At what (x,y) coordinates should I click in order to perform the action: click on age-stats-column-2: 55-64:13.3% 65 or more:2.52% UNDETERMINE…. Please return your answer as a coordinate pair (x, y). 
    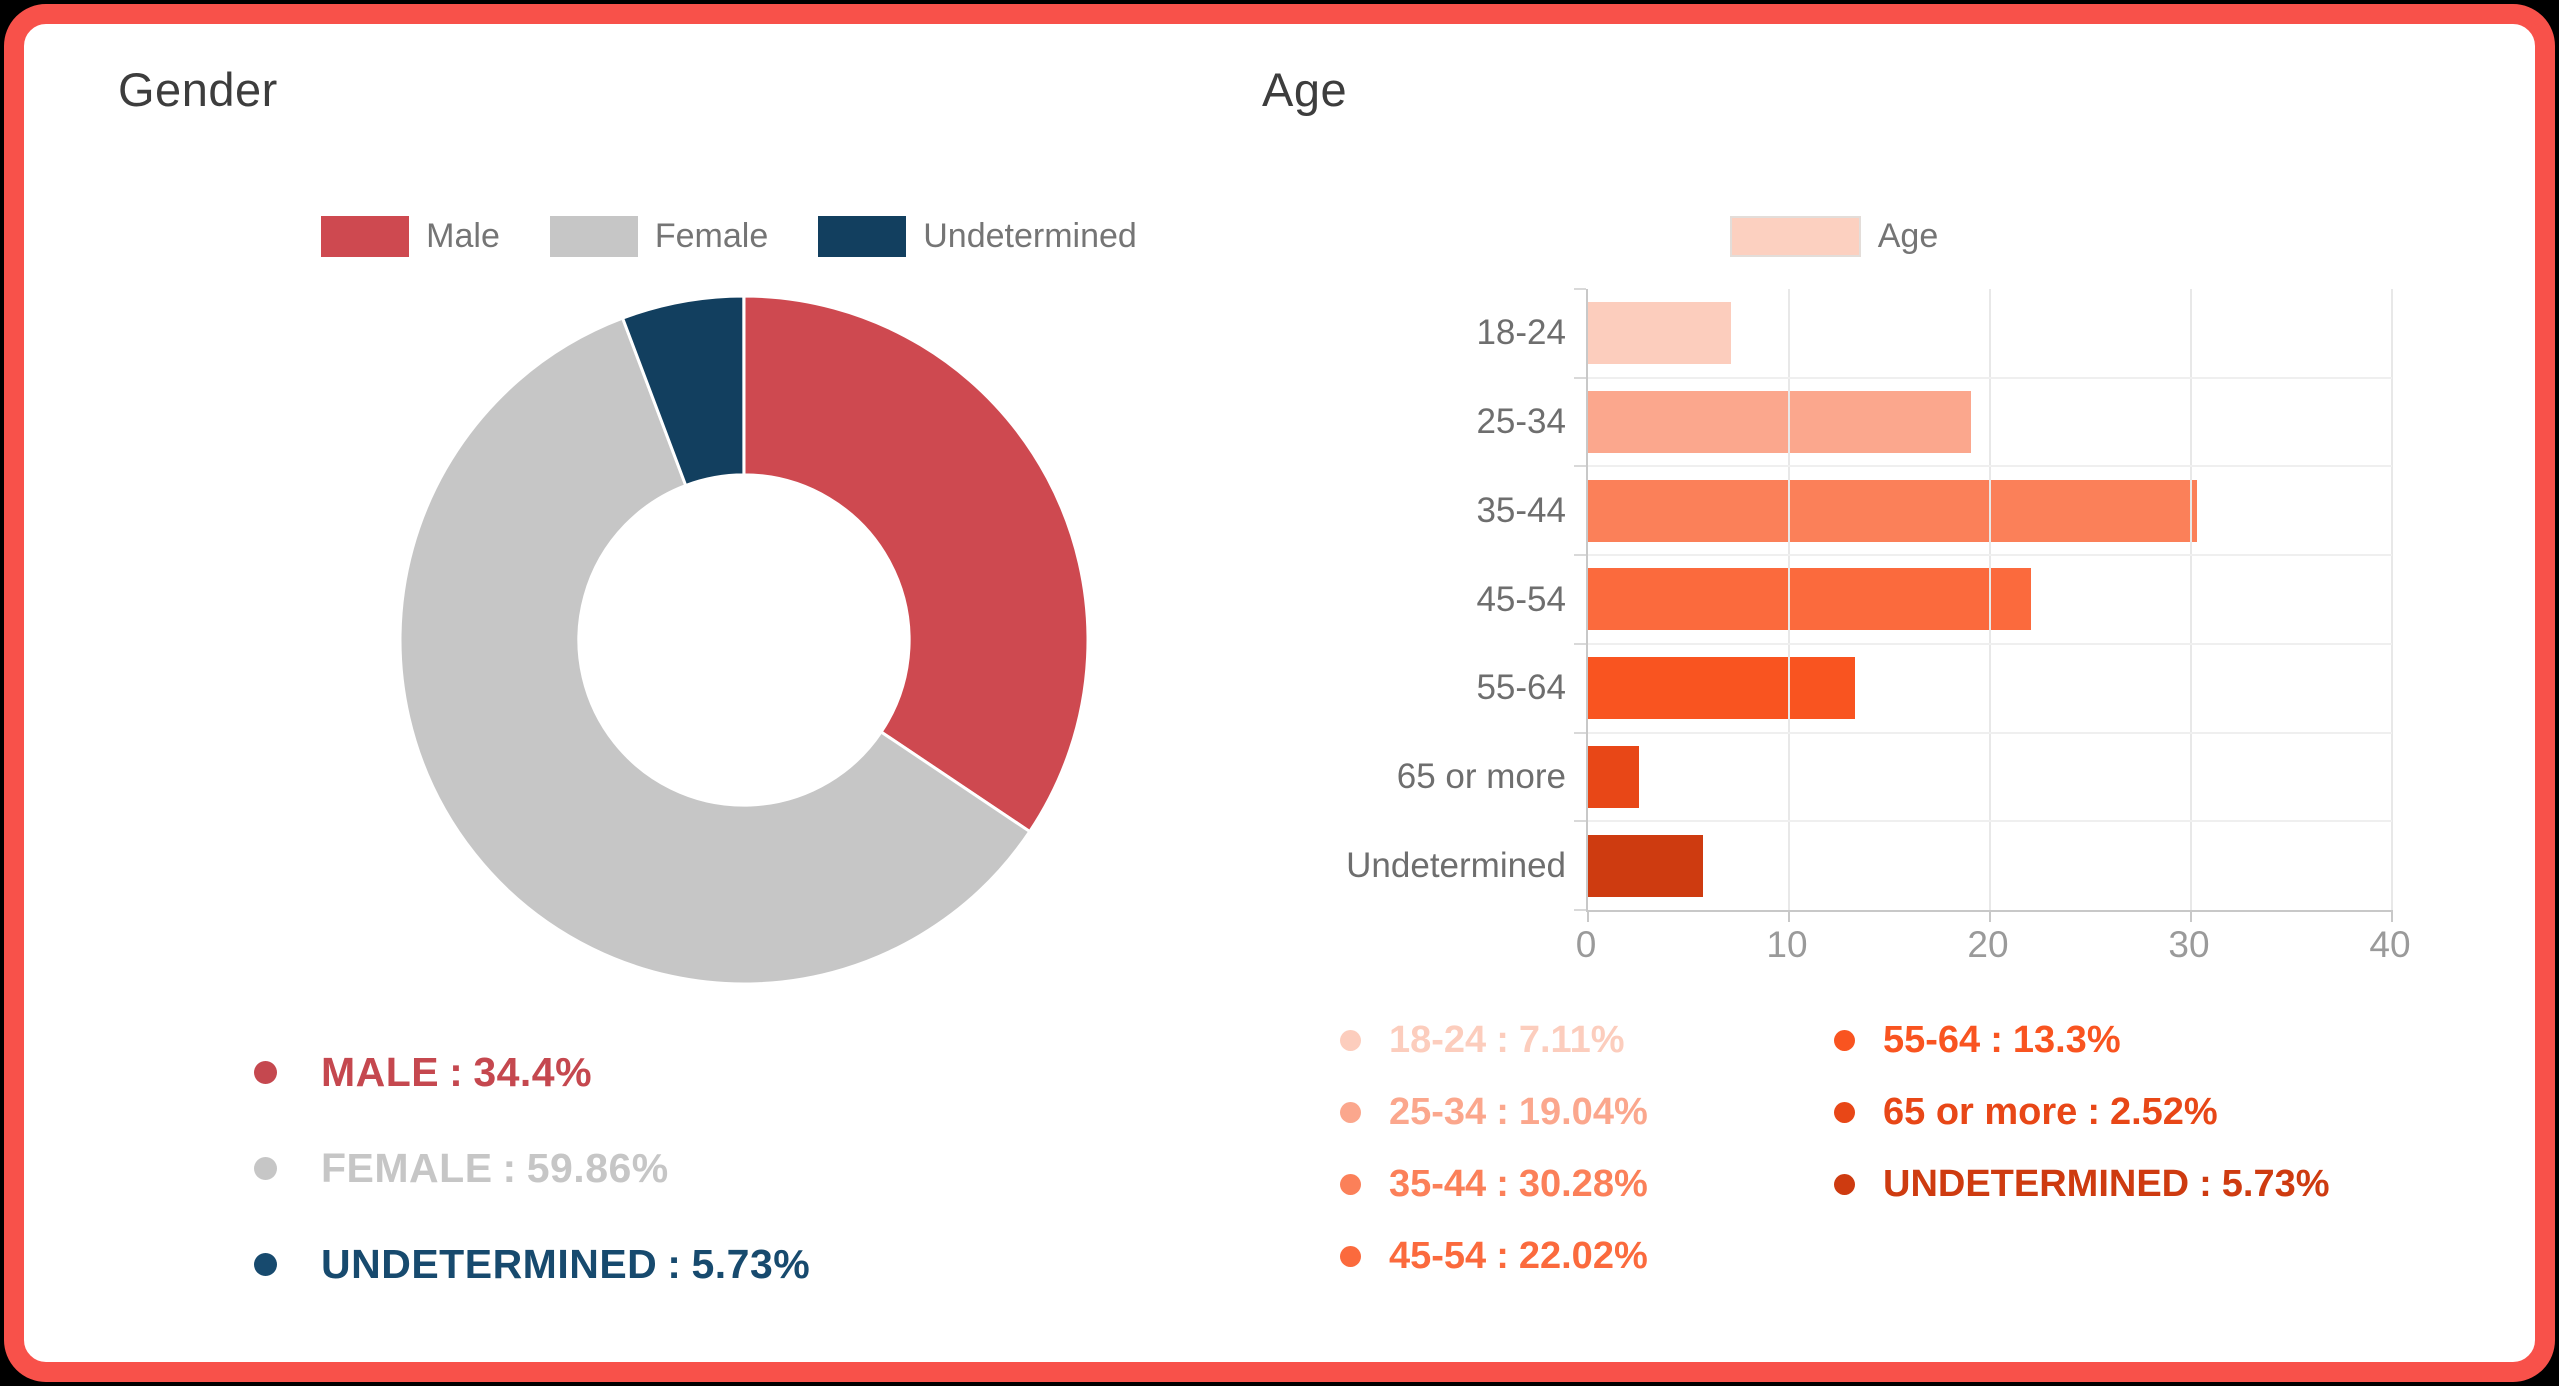
    Looking at the image, I should click on (2082, 1112).